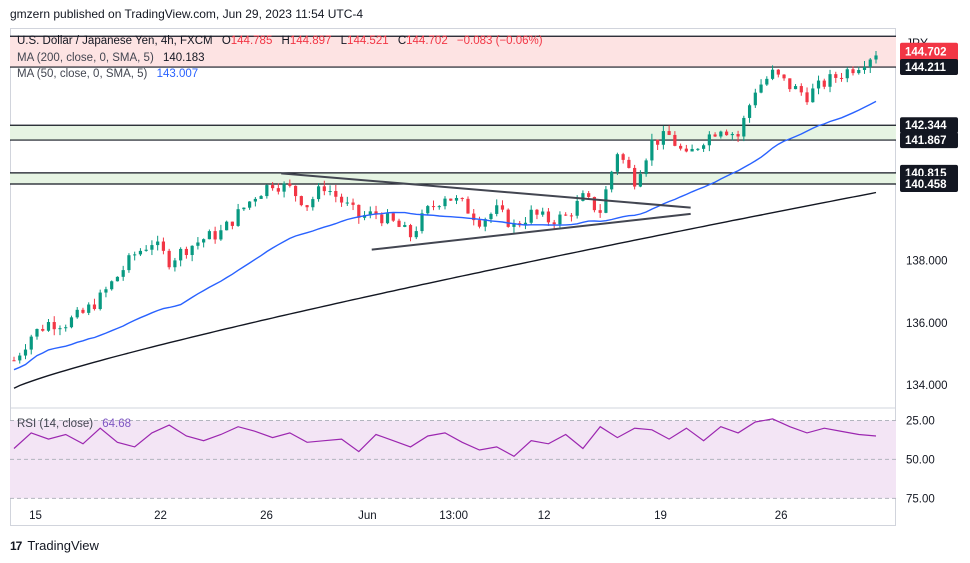  I want to click on ma50-value: 143.007, so click(177, 74).